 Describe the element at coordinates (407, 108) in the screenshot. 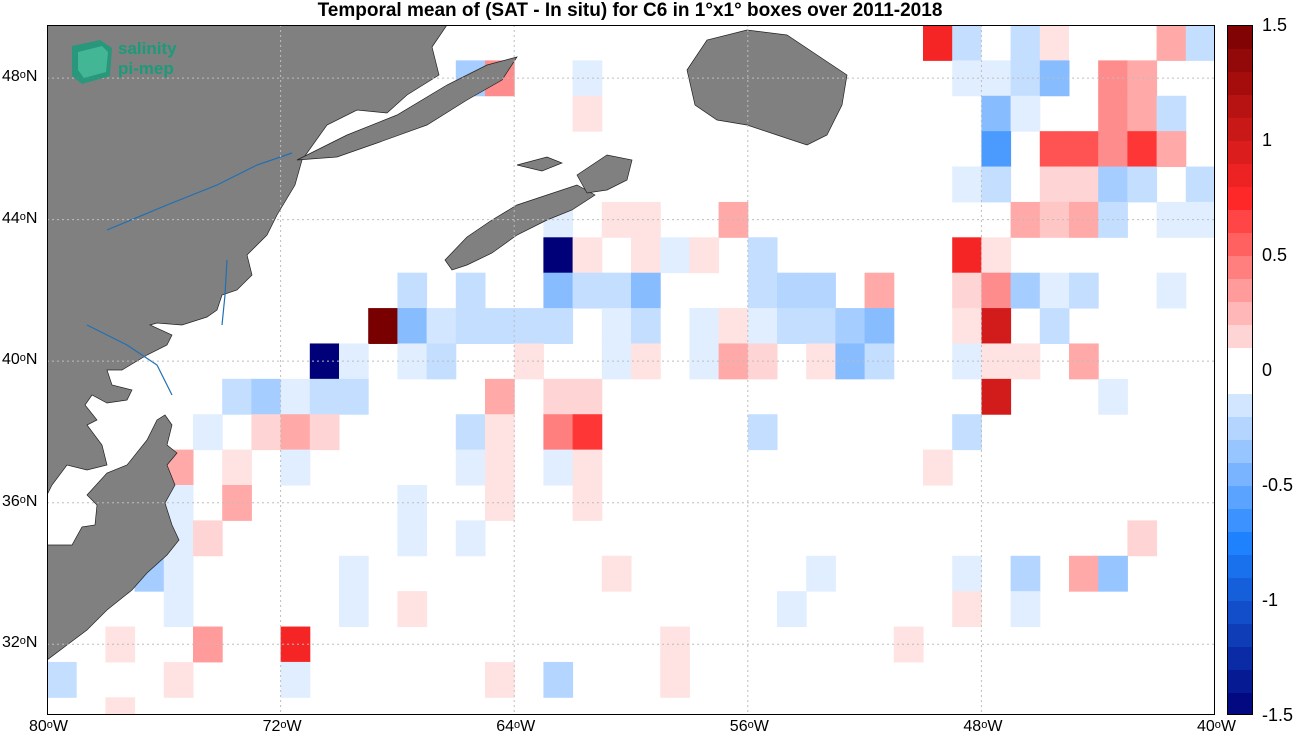

I see `gaspe-peninsula` at that location.